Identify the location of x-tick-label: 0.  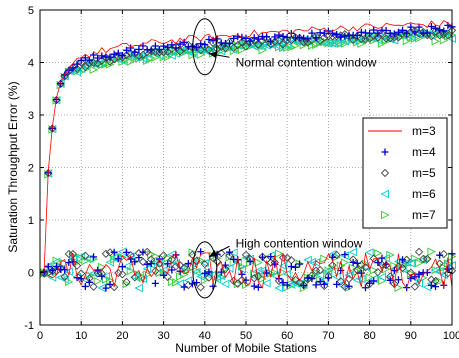
(40, 336).